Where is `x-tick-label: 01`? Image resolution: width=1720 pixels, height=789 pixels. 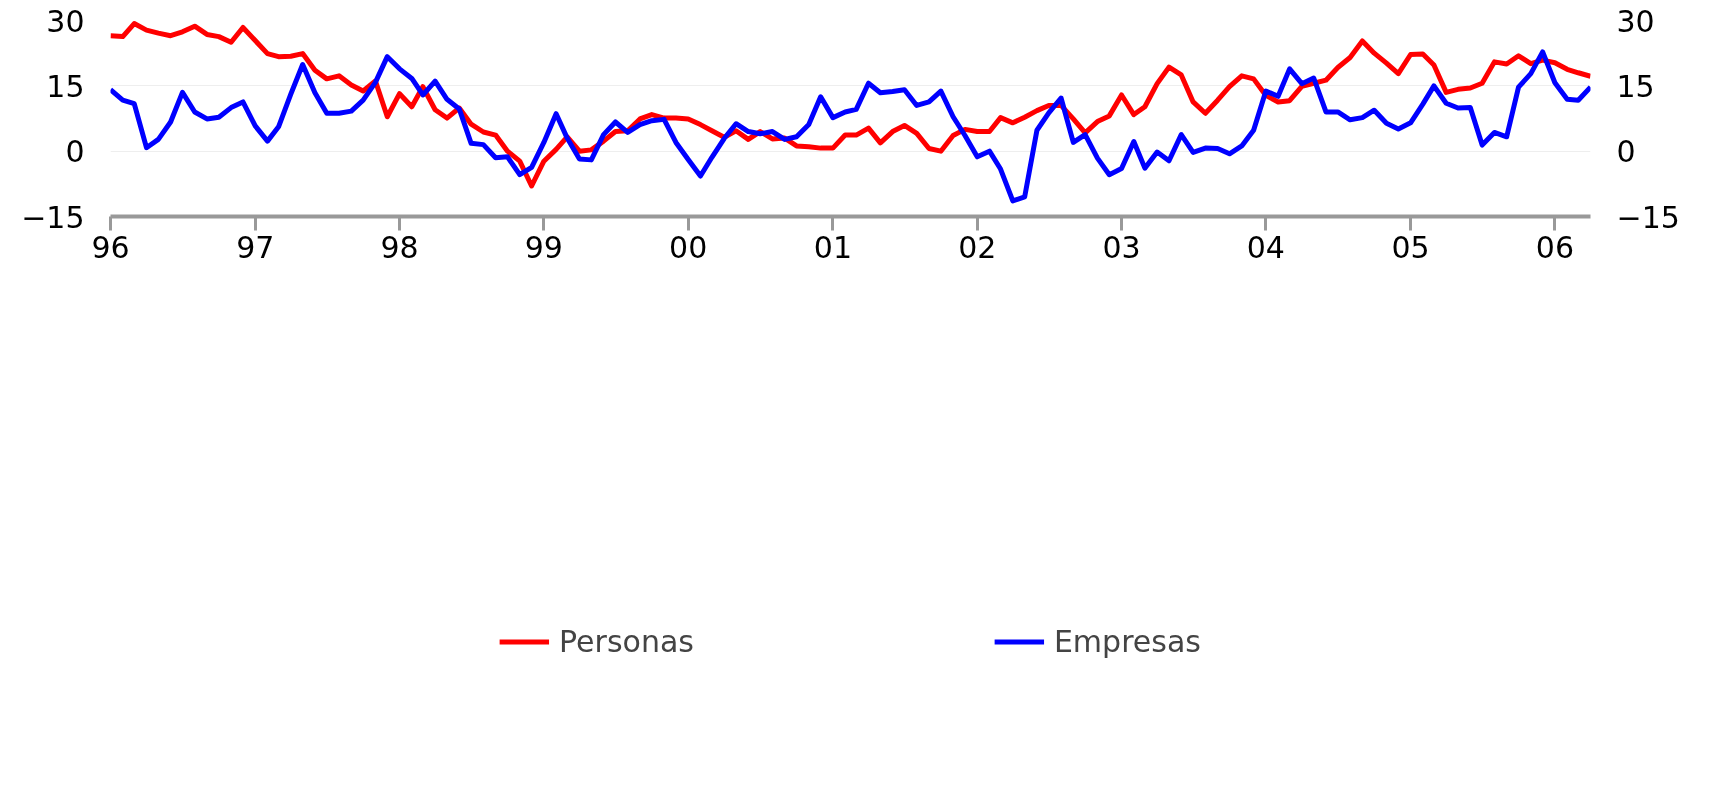
x-tick-label: 01 is located at coordinates (833, 247).